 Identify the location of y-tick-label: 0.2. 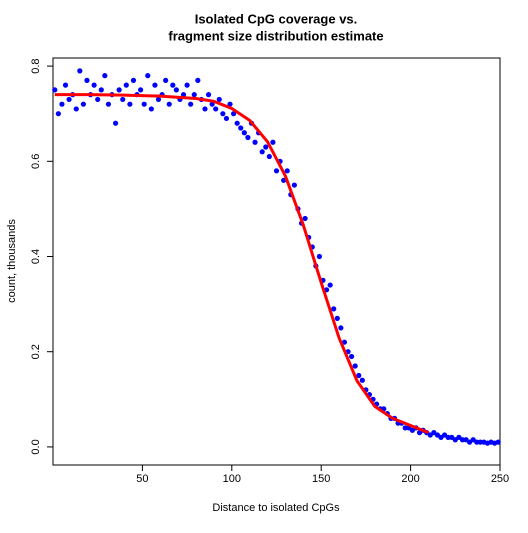
(36, 351).